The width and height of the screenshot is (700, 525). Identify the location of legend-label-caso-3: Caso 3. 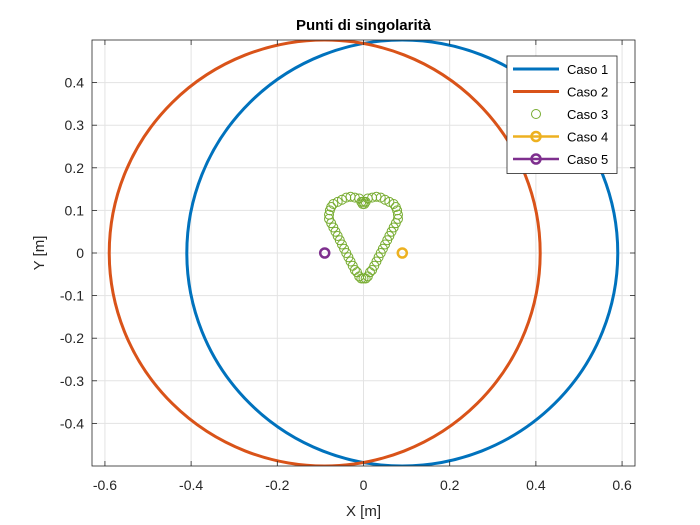
(587, 114).